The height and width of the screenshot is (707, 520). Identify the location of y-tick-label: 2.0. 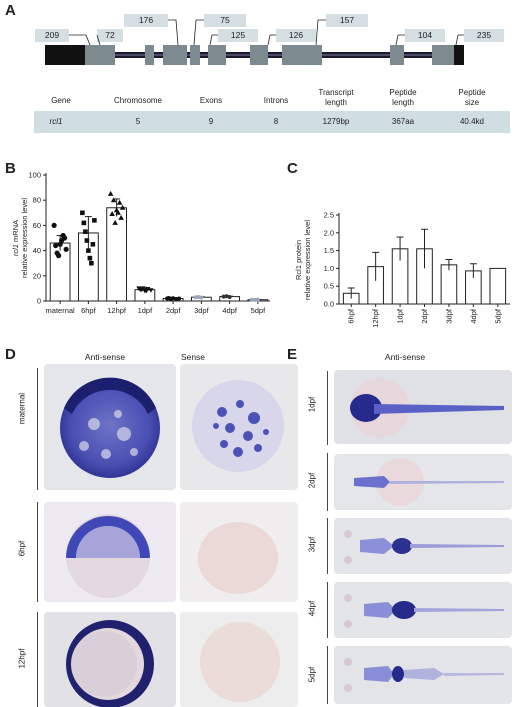
(329, 232).